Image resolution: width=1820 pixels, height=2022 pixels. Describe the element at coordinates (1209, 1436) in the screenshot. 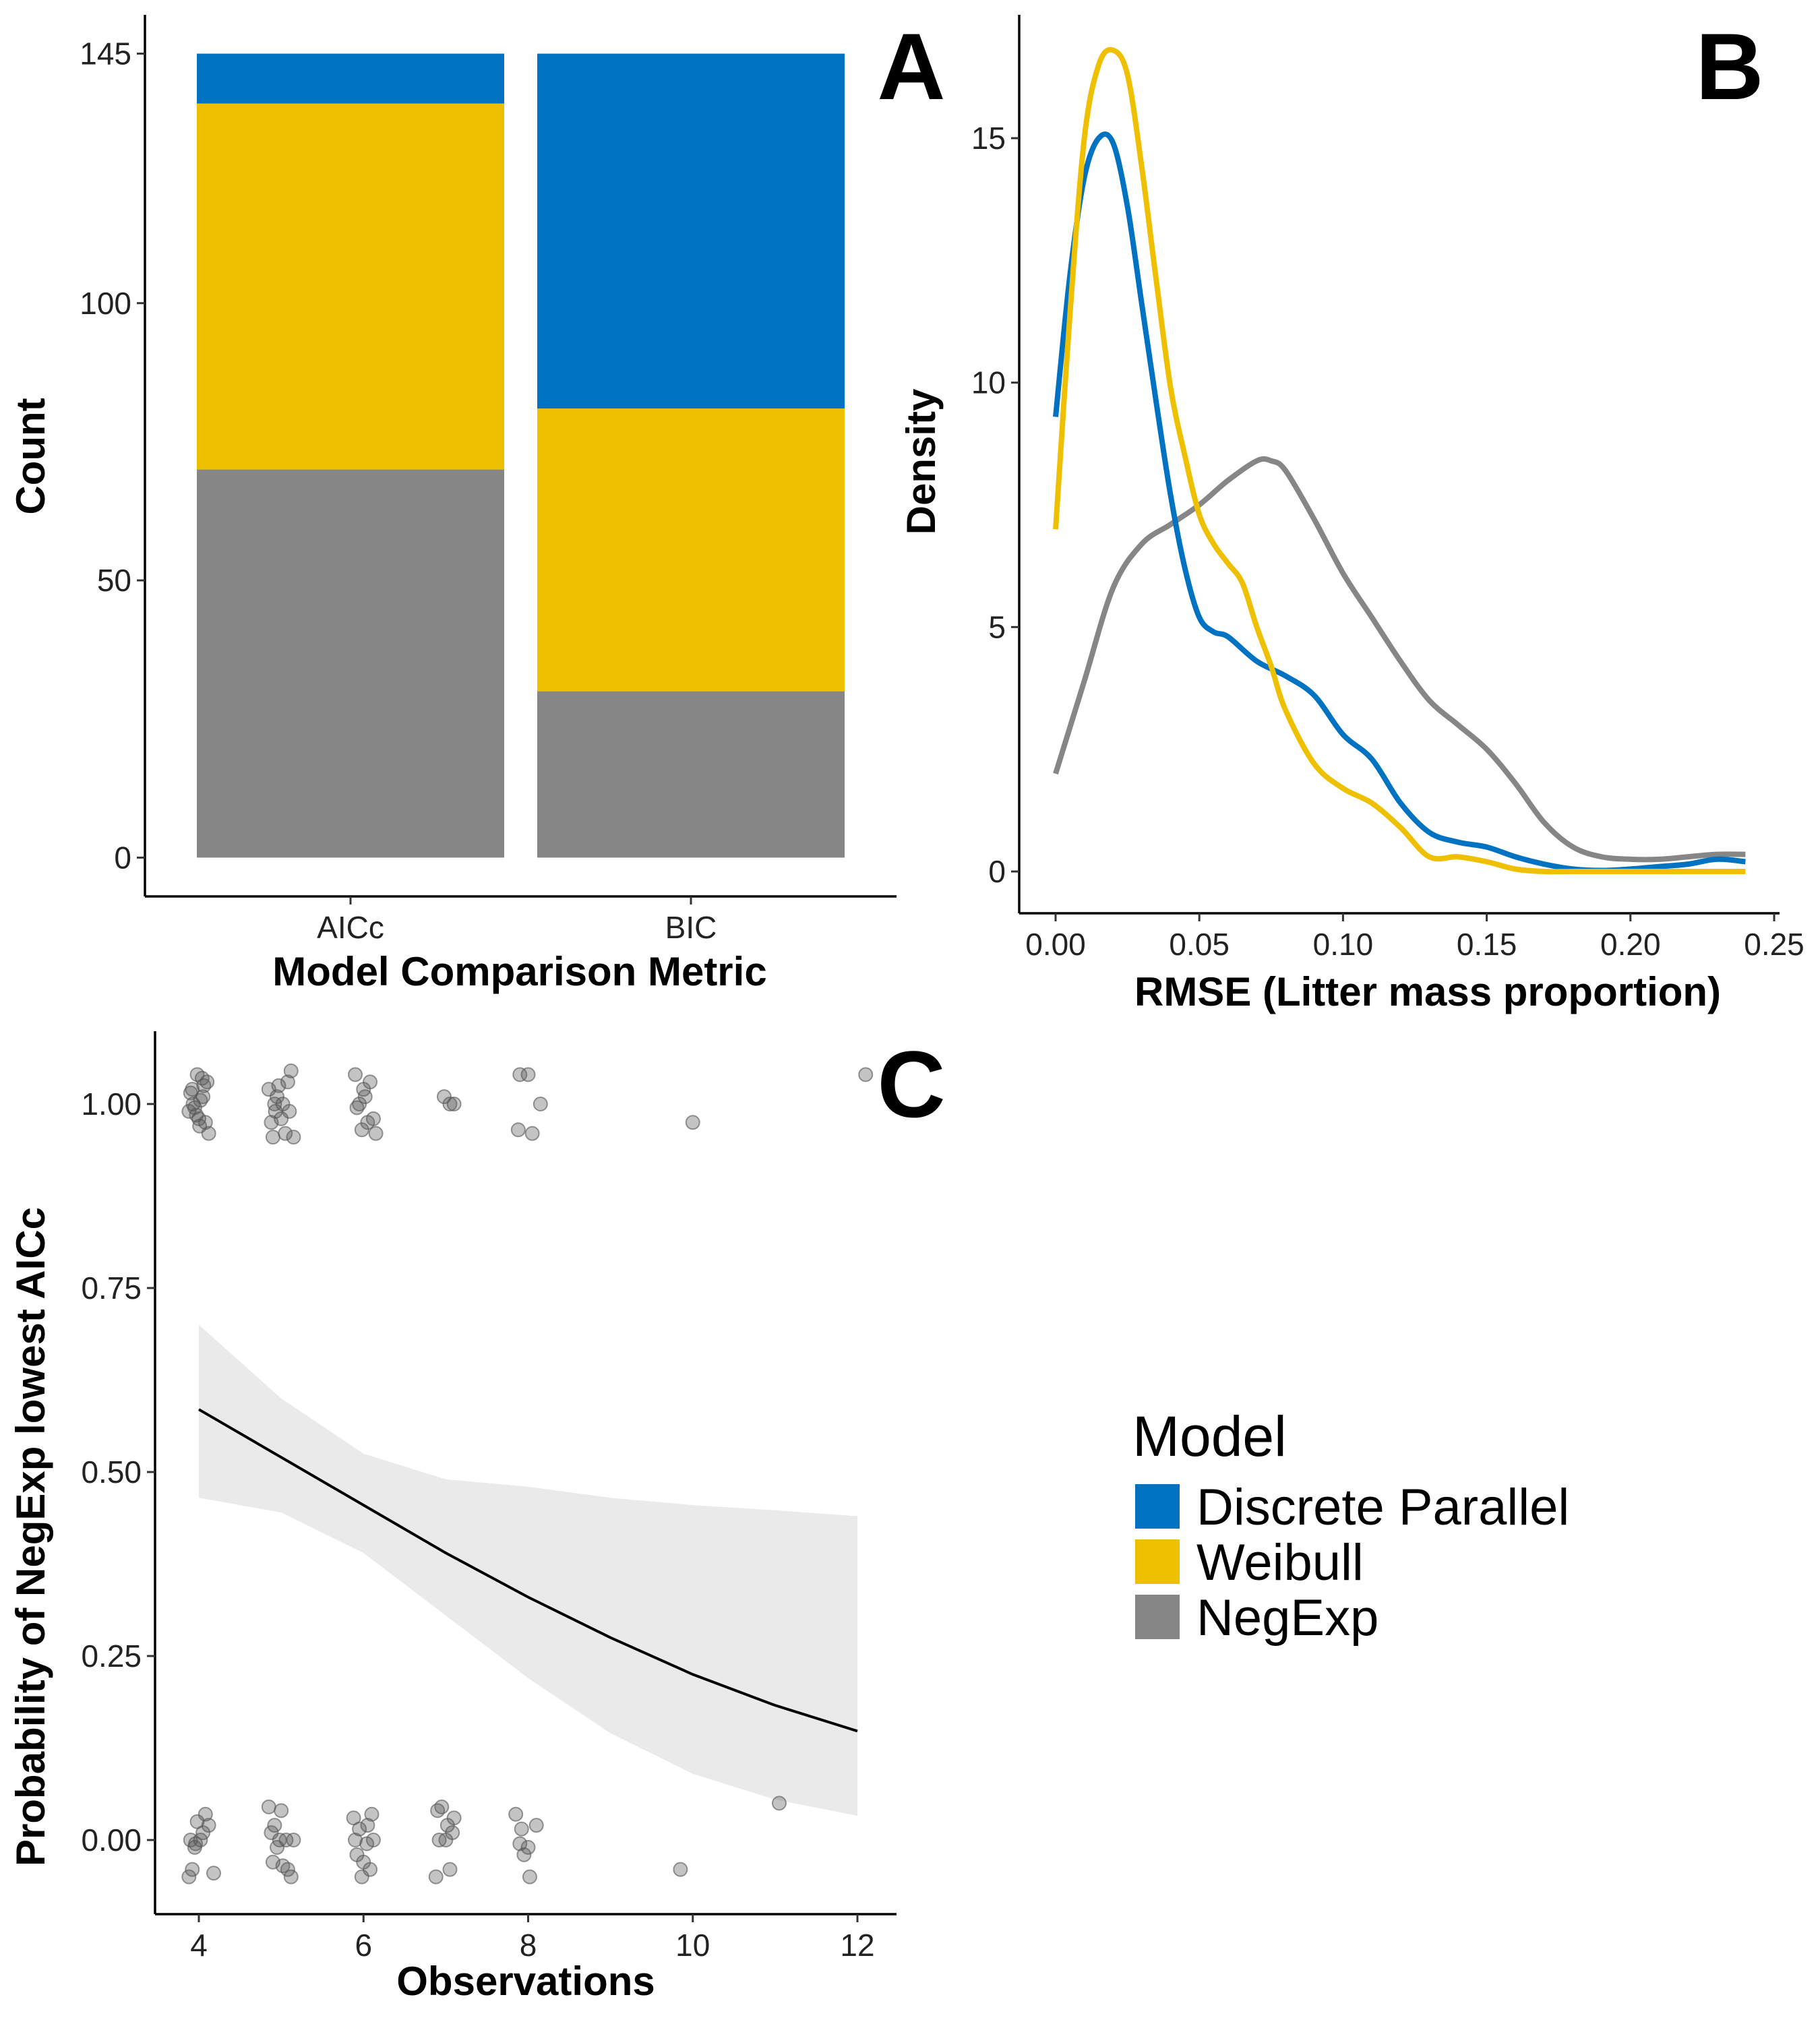

I see `legend-title: Model` at that location.